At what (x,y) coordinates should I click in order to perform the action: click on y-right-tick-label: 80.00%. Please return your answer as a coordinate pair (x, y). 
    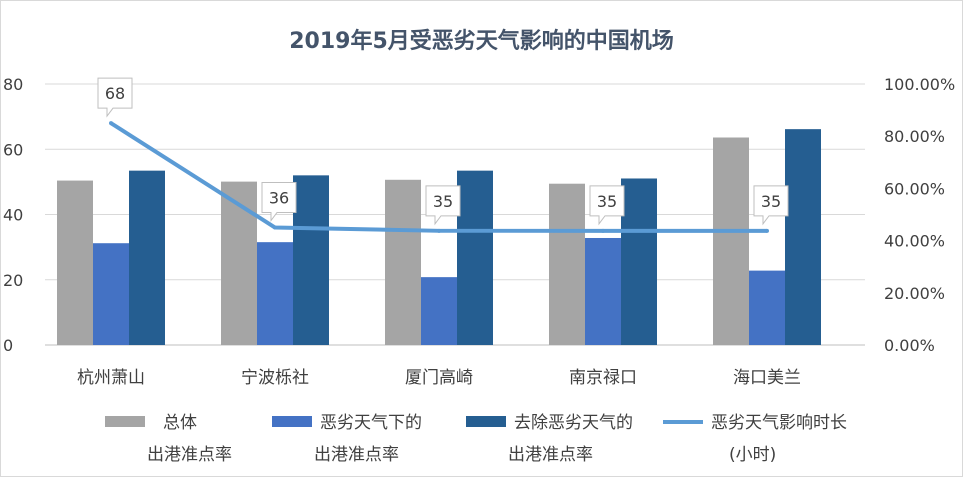
    Looking at the image, I should click on (914, 136).